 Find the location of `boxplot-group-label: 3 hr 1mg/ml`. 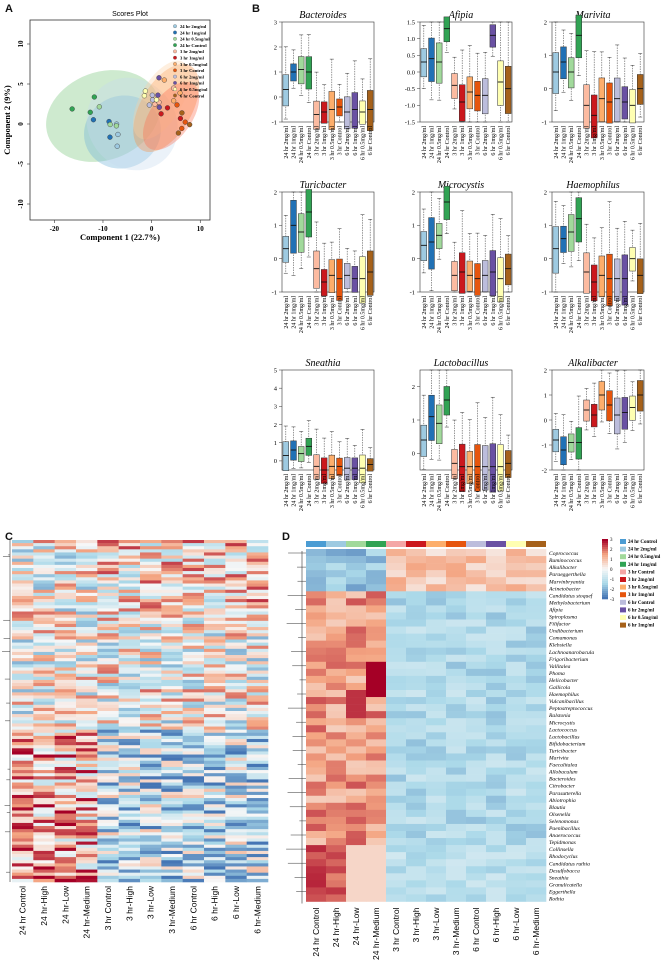

boxplot-group-label: 3 hr 1mg/ml is located at coordinates (463, 311).